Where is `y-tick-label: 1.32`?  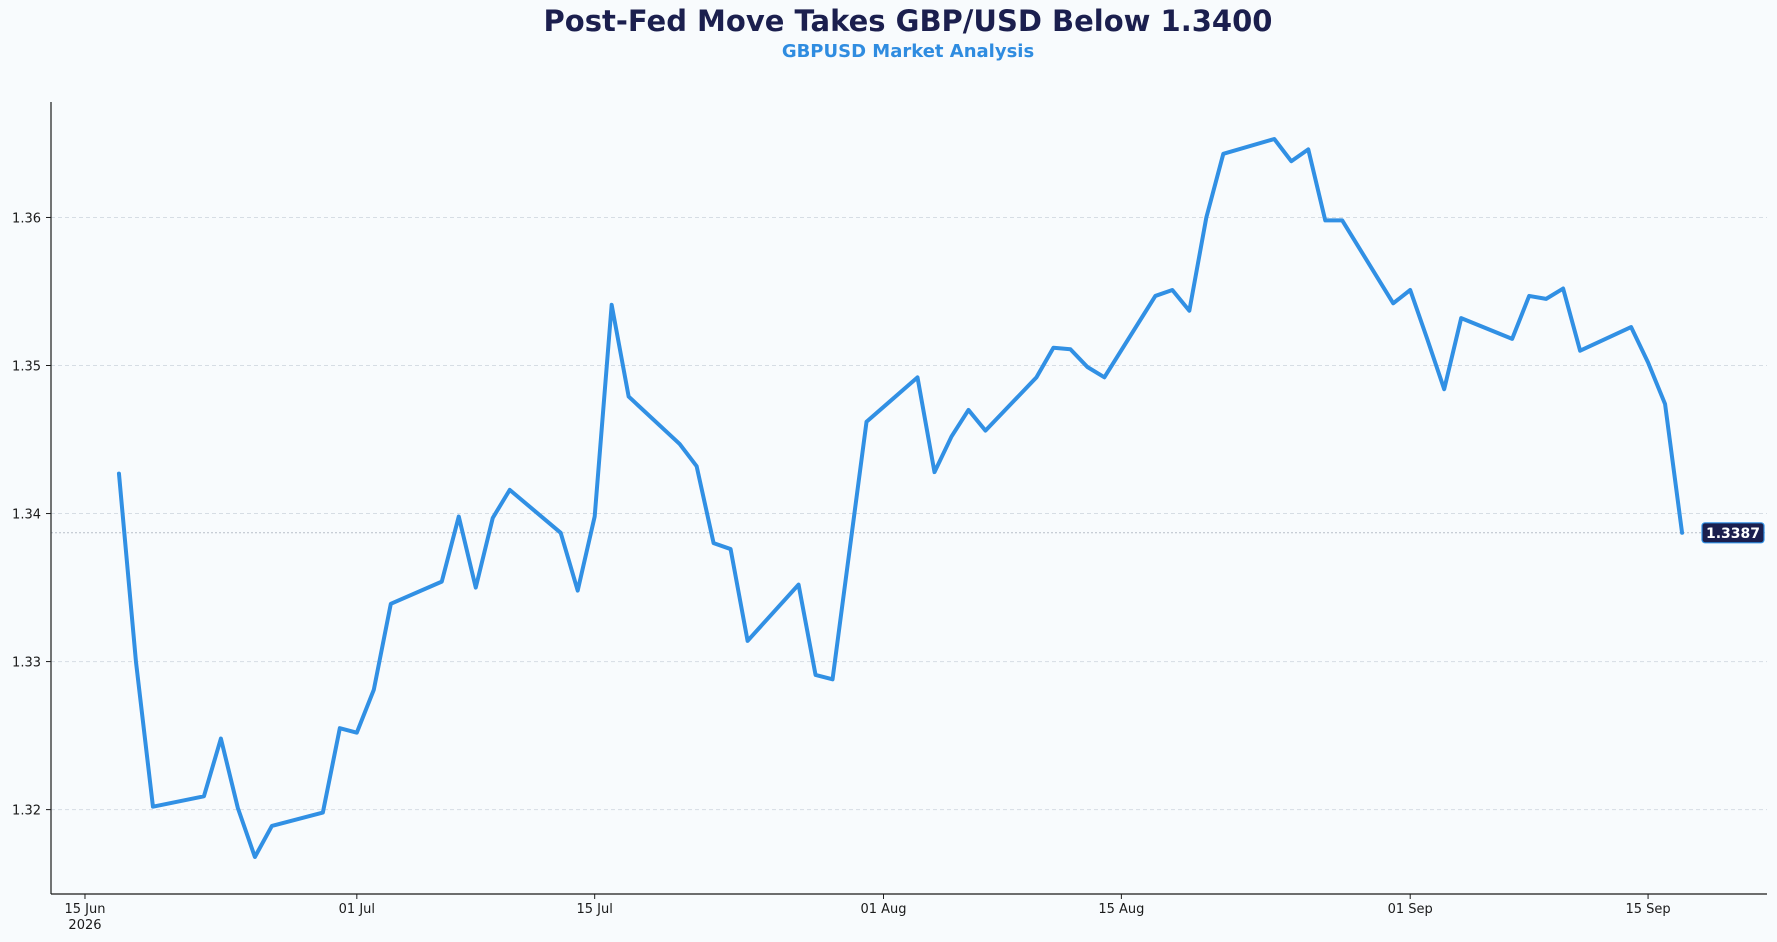
y-tick-label: 1.32 is located at coordinates (26, 811).